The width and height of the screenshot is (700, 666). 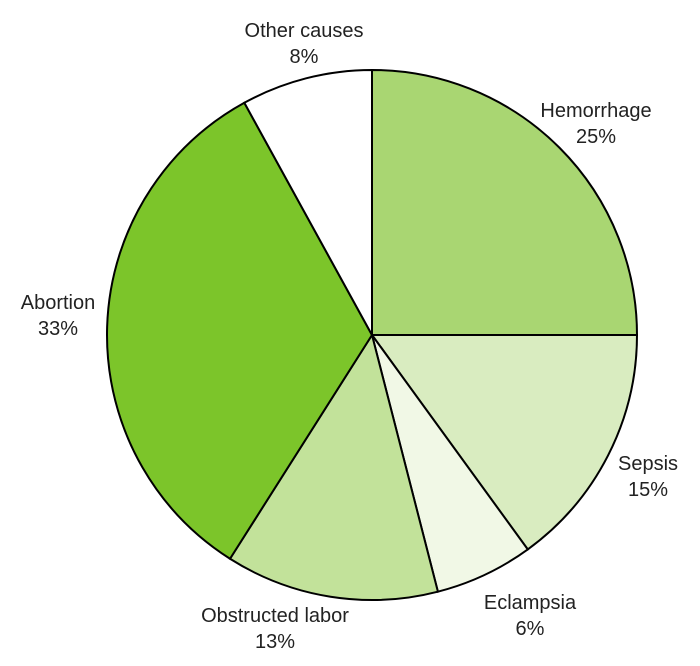 What do you see at coordinates (275, 616) in the screenshot?
I see `slice-name-obstructed-labor: Obstructed labor` at bounding box center [275, 616].